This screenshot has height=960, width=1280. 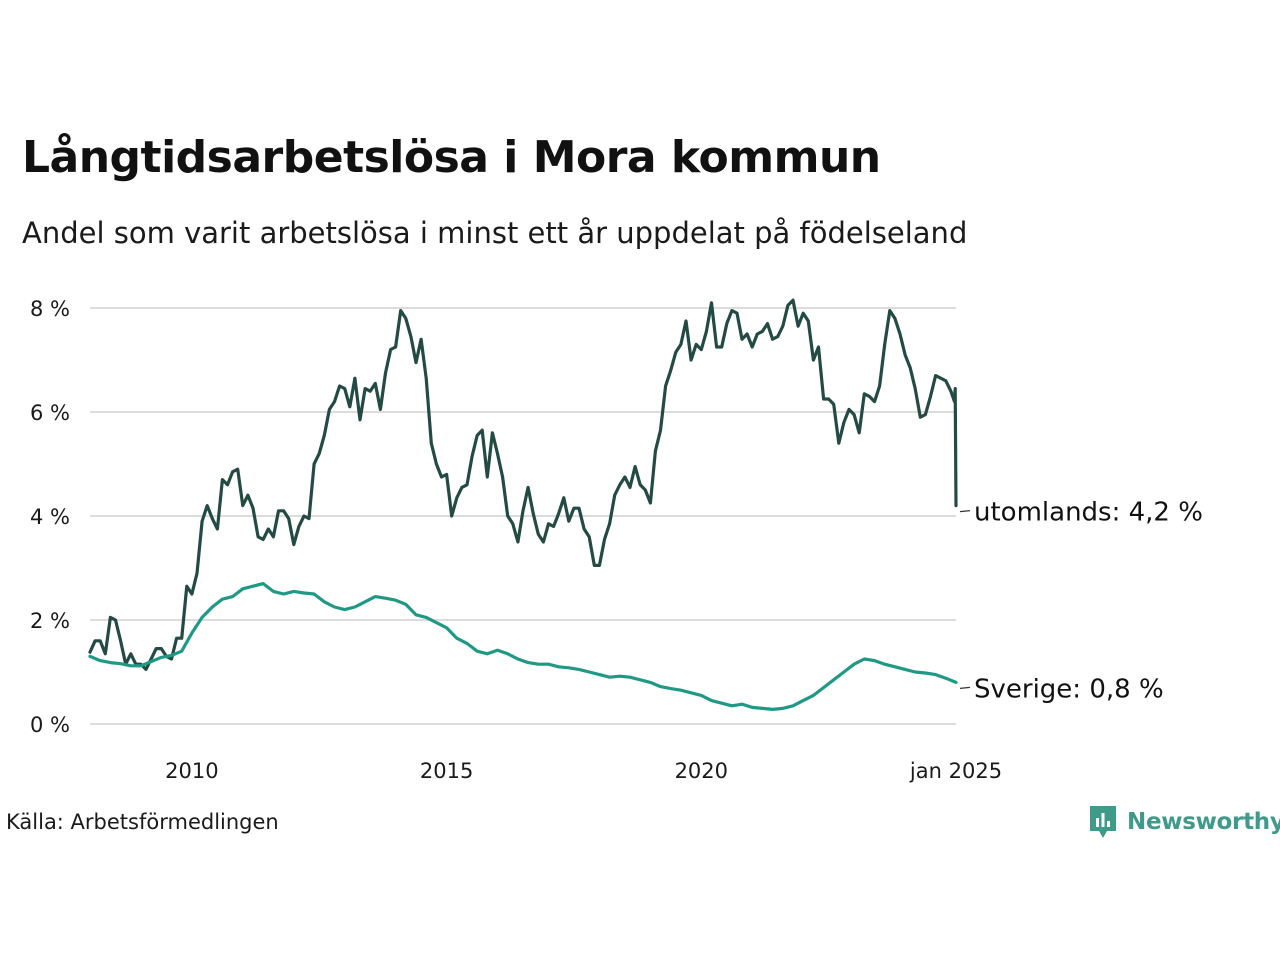 I want to click on brand-name: Newsworthy, so click(x=1203, y=822).